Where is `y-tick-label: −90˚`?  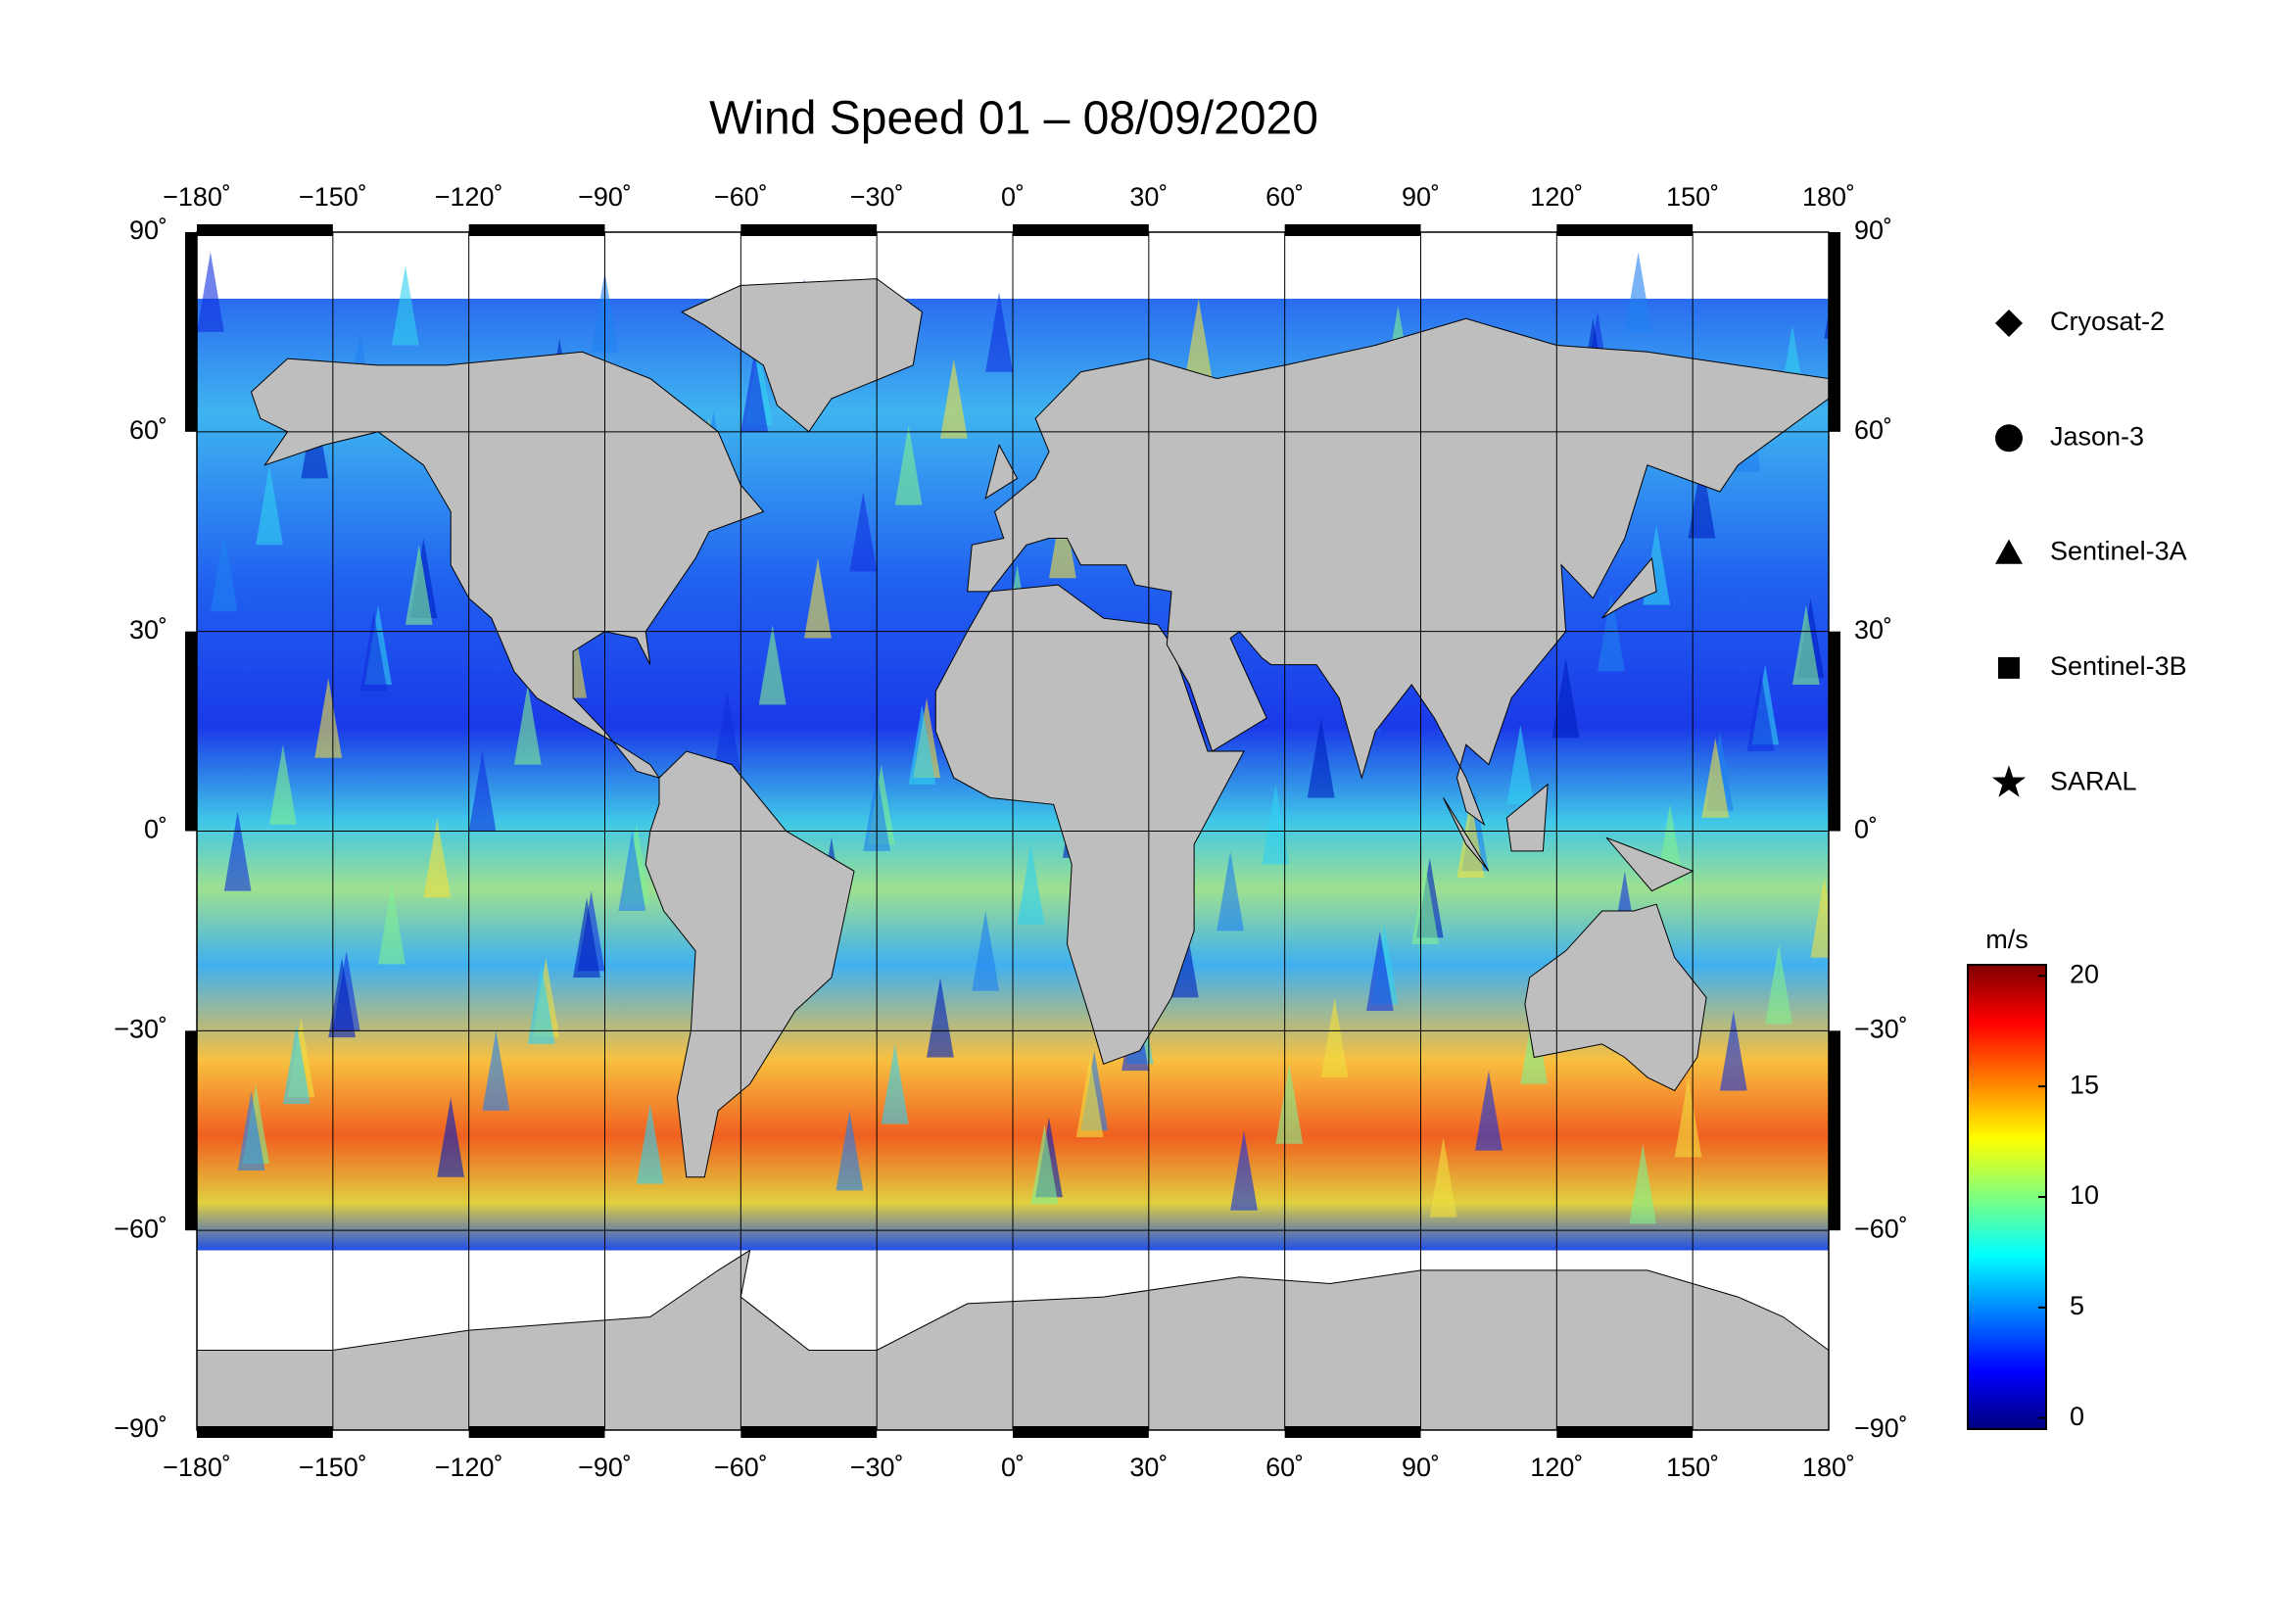
y-tick-label: −90˚ is located at coordinates (1881, 1428).